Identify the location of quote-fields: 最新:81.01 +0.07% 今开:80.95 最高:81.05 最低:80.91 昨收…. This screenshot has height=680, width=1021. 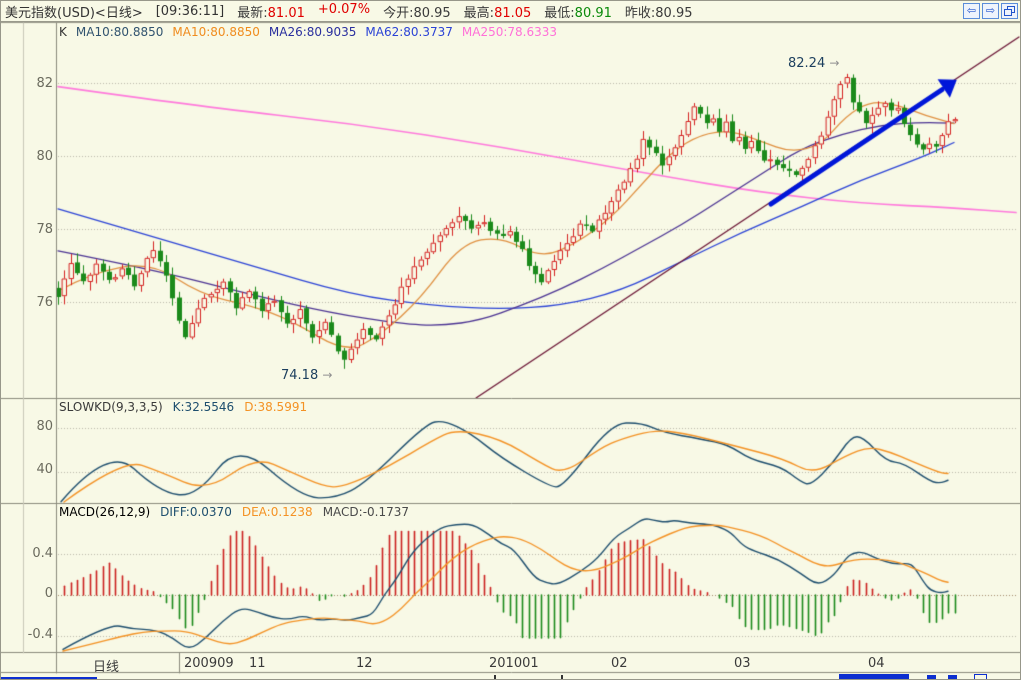
(464, 11).